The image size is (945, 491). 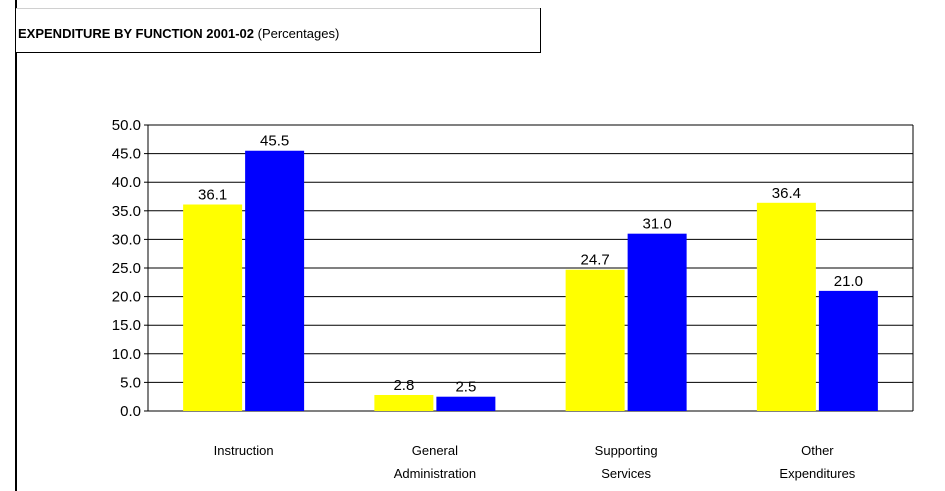 What do you see at coordinates (126, 182) in the screenshot?
I see `y-tick-label: 40.0` at bounding box center [126, 182].